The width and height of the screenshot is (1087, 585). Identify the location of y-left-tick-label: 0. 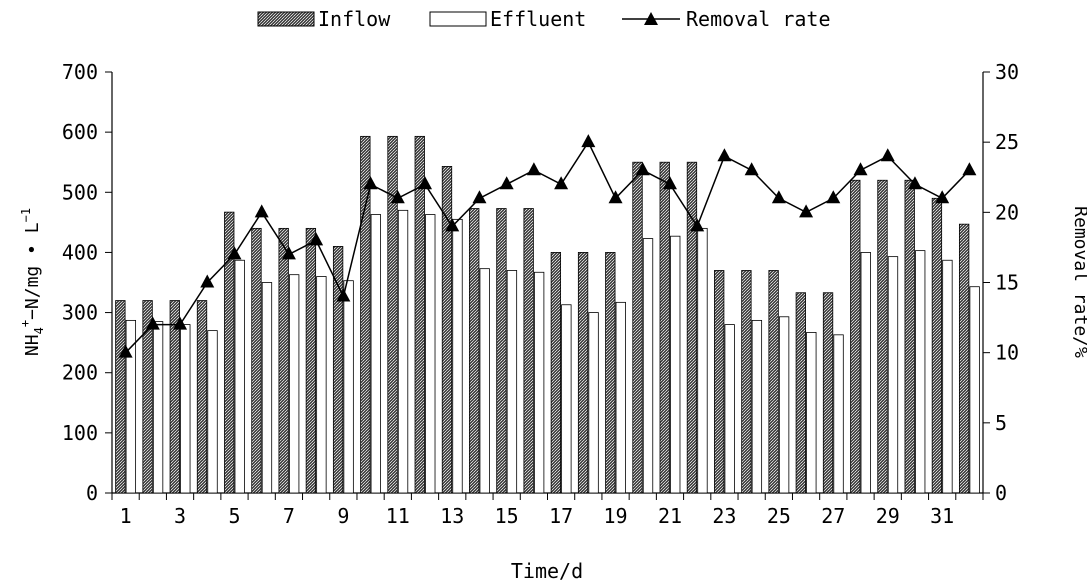
(92, 493).